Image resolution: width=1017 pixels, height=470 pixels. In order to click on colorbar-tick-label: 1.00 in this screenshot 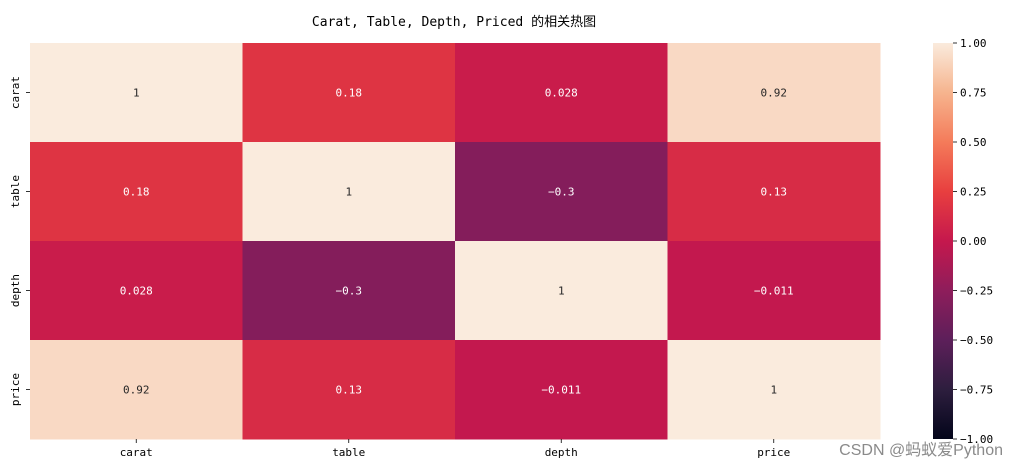, I will do `click(973, 43)`.